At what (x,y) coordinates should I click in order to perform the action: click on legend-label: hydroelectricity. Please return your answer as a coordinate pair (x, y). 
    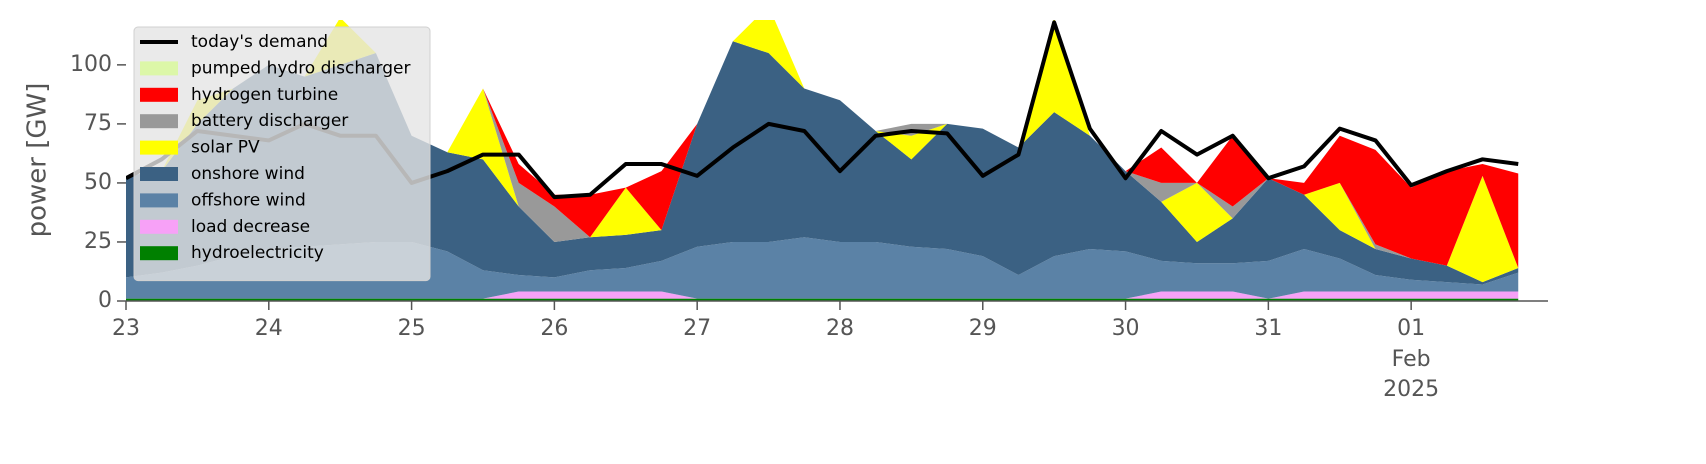
    Looking at the image, I should click on (257, 253).